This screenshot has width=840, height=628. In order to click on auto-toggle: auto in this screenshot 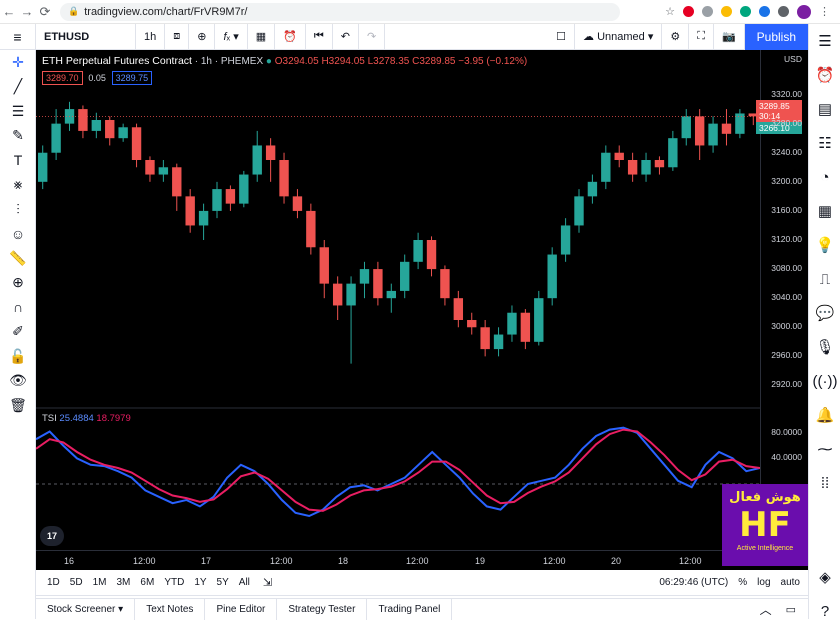, I will do `click(790, 582)`.